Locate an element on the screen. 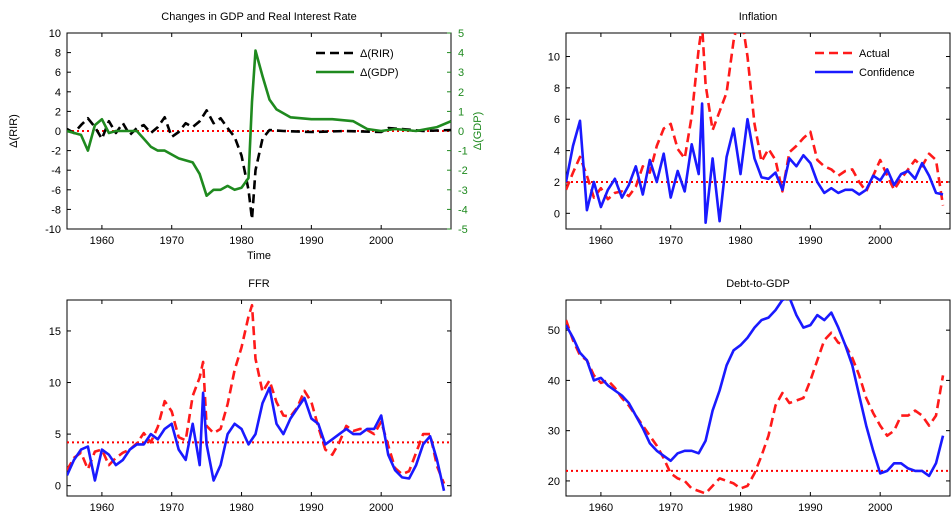 The width and height of the screenshot is (951, 527). y2-tick-label: 4 is located at coordinates (461, 54).